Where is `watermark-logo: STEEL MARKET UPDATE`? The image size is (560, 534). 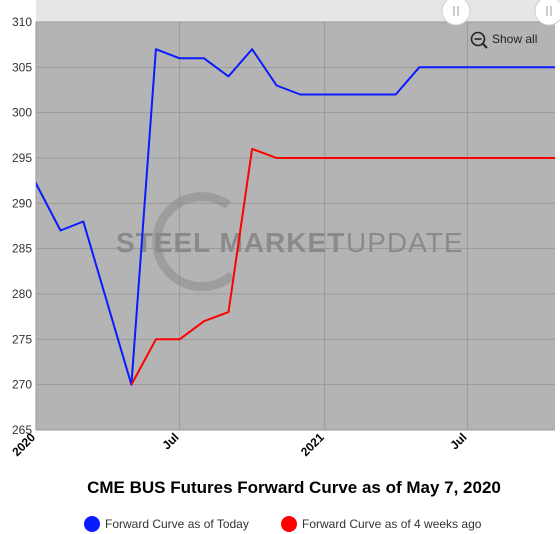 watermark-logo: STEEL MARKET UPDATE is located at coordinates (290, 242).